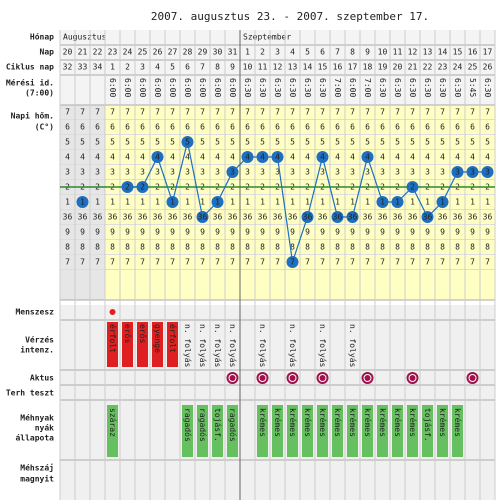 The image size is (500, 500). I want to click on day: 29, so click(203, 52).